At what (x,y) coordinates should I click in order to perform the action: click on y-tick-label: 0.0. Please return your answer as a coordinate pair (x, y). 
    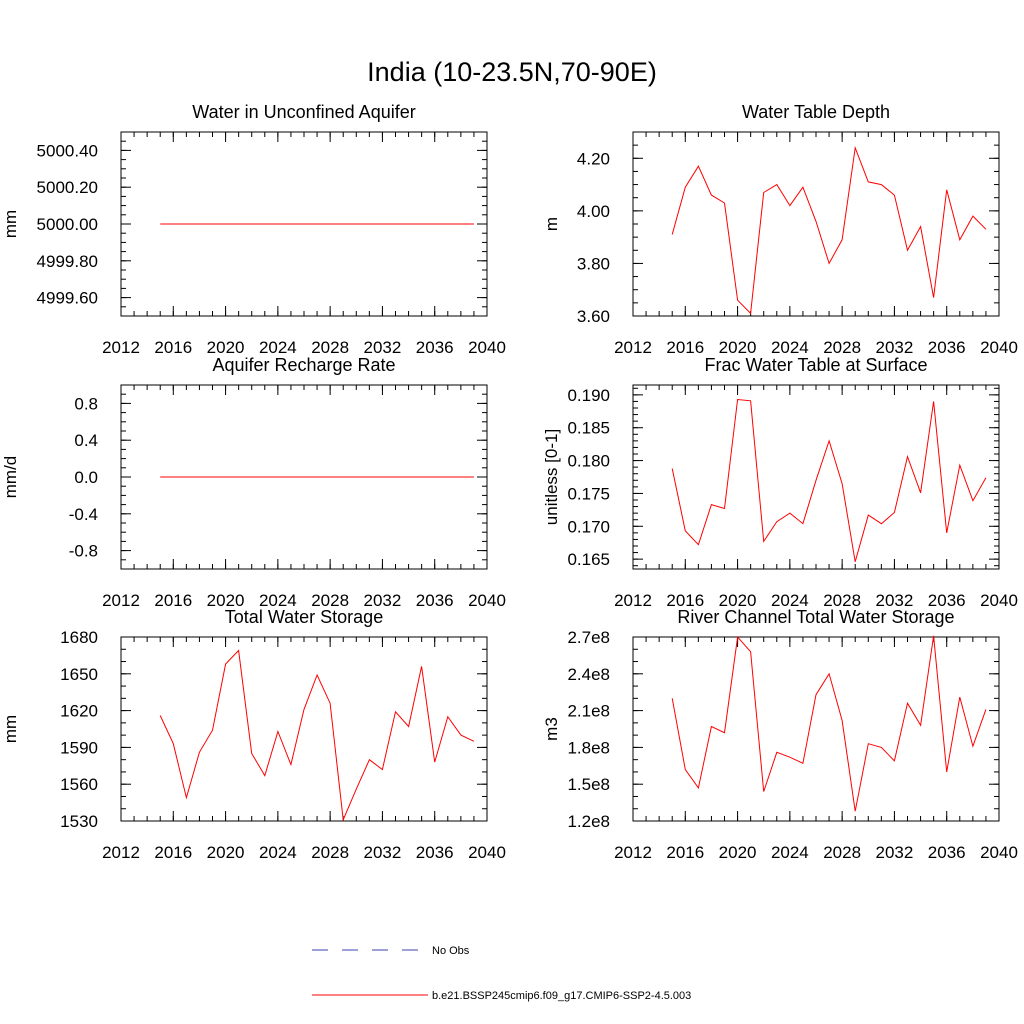
    Looking at the image, I should click on (86, 477).